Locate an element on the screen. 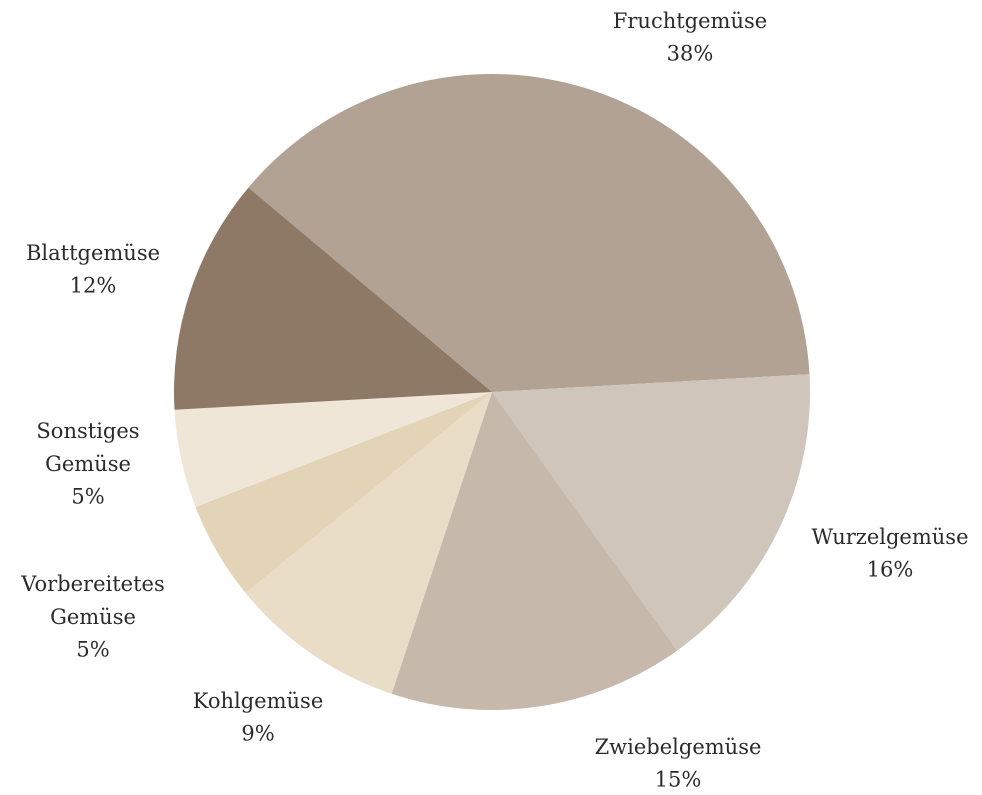 This screenshot has height=795, width=982. label-line: Fruchtgemüse is located at coordinates (690, 21).